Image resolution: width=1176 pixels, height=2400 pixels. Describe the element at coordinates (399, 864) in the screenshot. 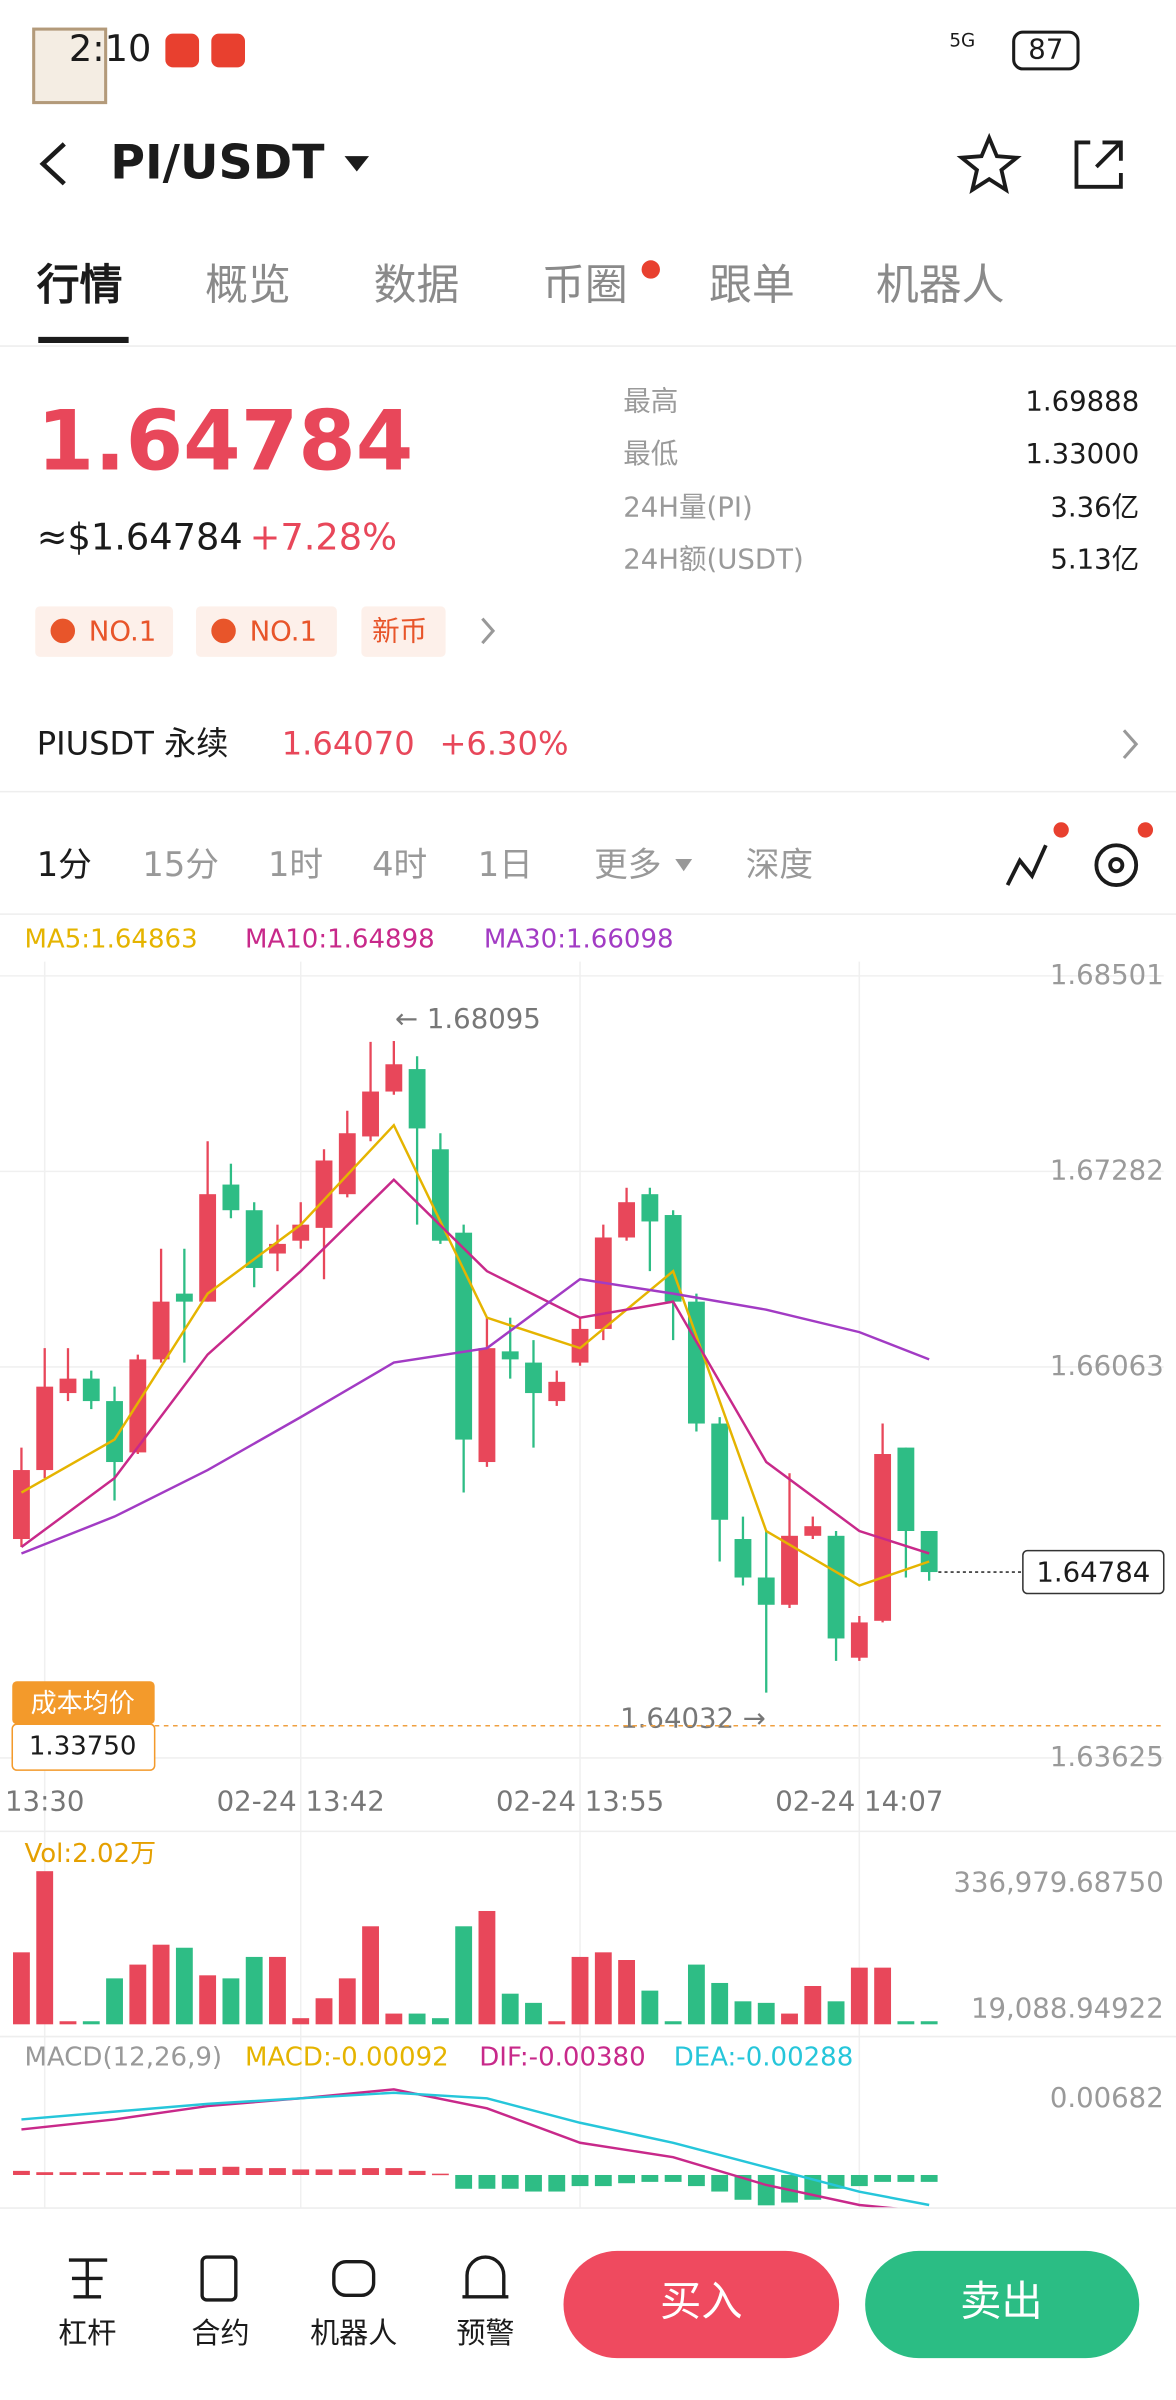

I see `interval: 4时` at that location.